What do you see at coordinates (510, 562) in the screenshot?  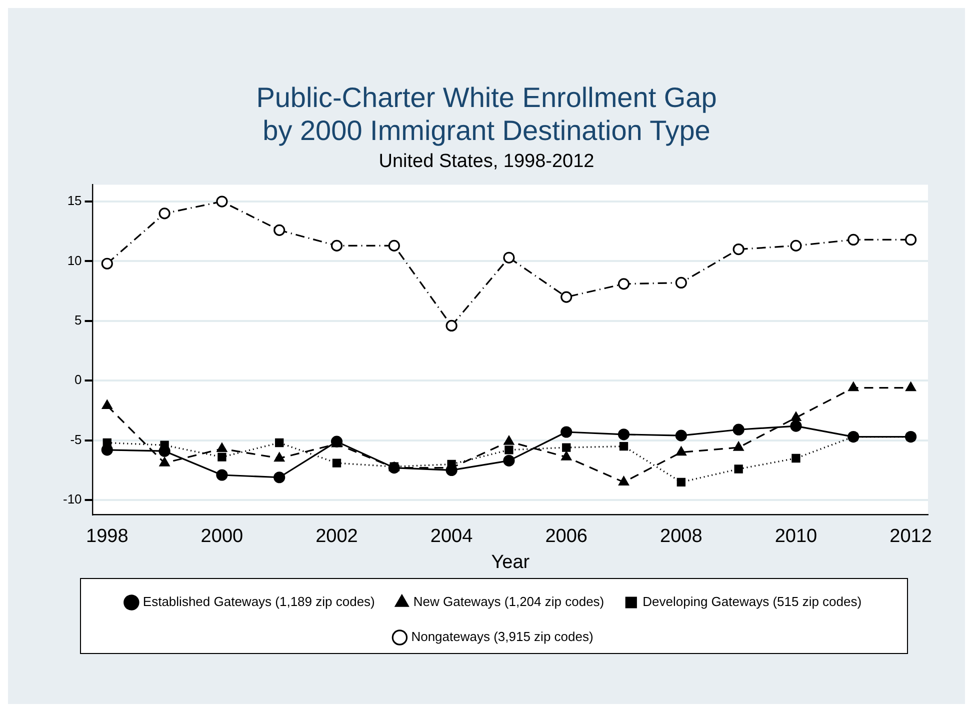 I see `x-axis-title: Year` at bounding box center [510, 562].